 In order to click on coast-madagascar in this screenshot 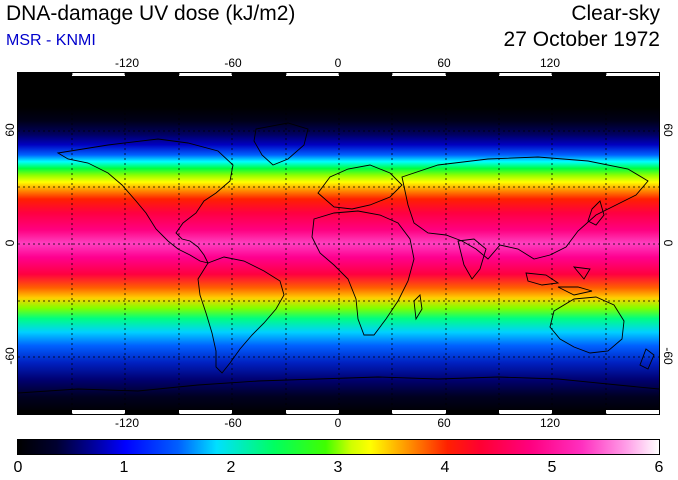, I will do `click(418, 307)`.